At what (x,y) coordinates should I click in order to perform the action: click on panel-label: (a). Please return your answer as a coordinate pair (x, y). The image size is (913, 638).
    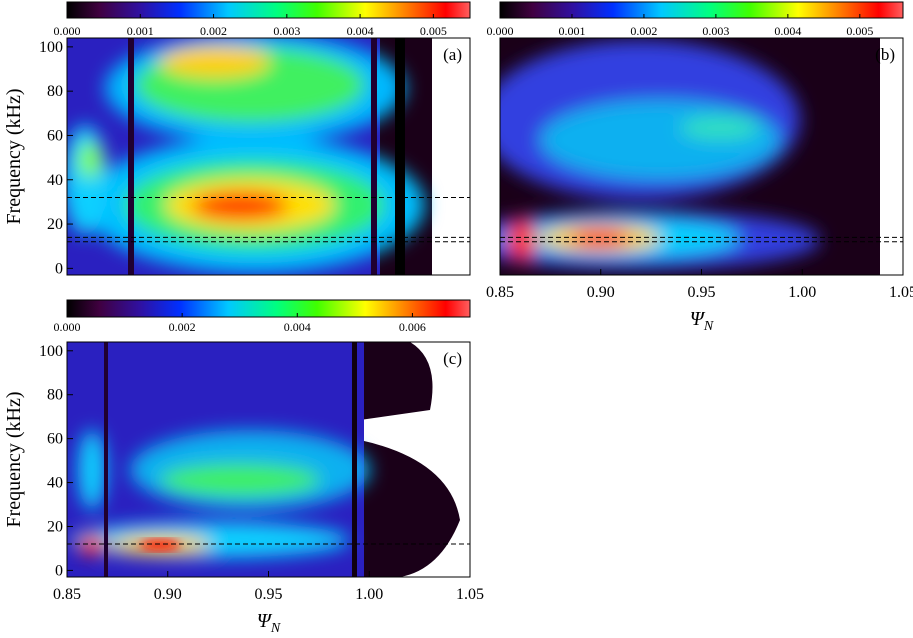
    Looking at the image, I should click on (452, 54).